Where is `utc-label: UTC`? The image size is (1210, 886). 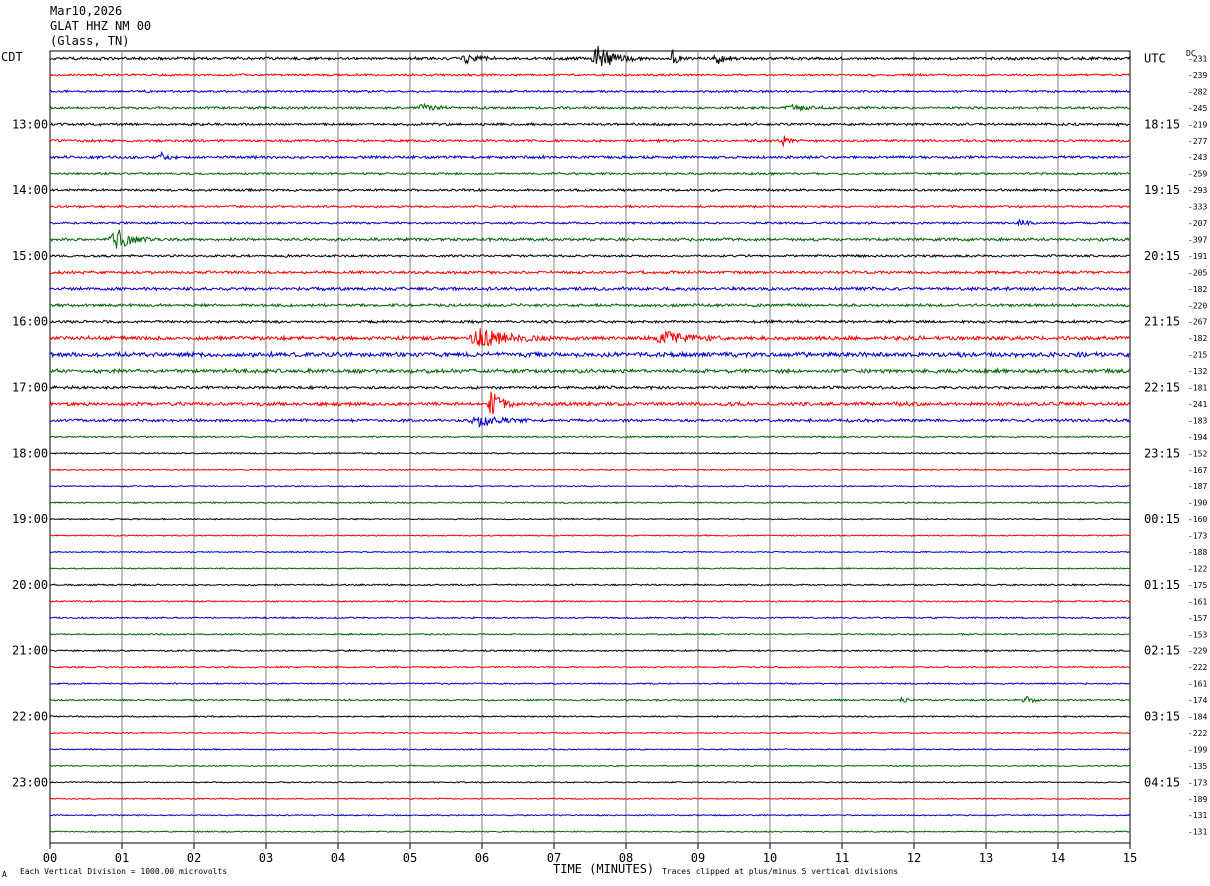 utc-label: UTC is located at coordinates (1155, 59).